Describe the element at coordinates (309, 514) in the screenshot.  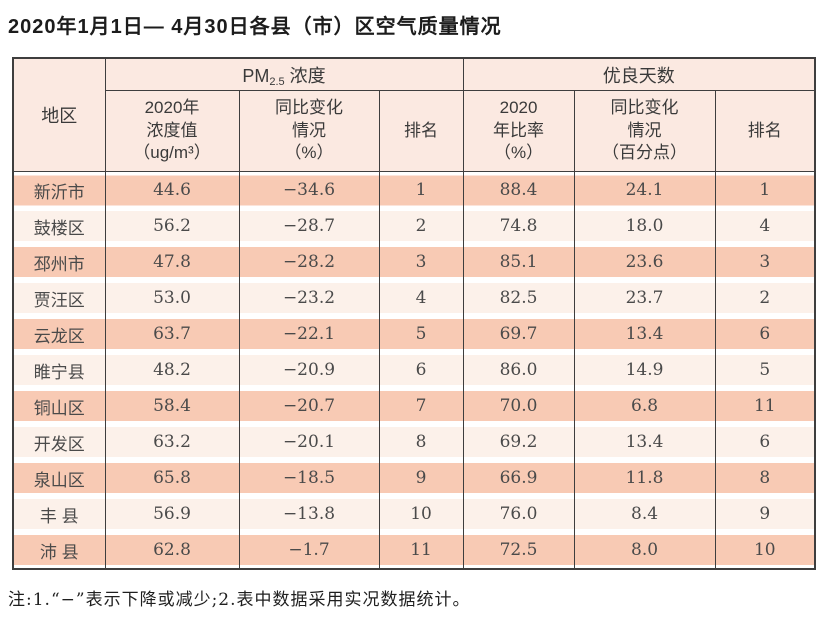
I see `pm-change-cell: −13.8` at that location.